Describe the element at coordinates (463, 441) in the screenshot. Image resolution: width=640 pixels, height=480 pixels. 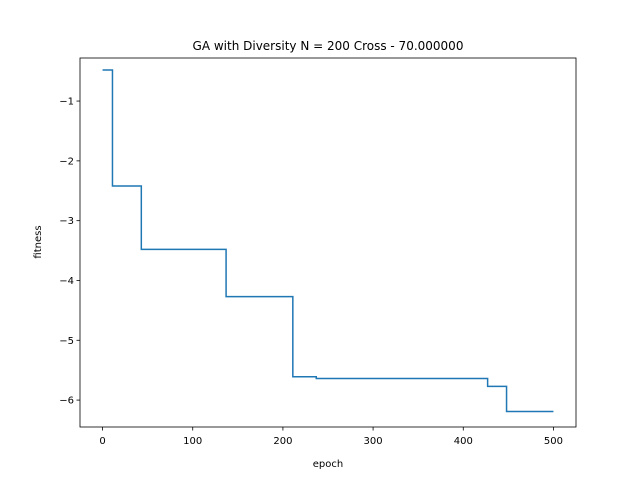
I see `x-tick-label: 400` at that location.